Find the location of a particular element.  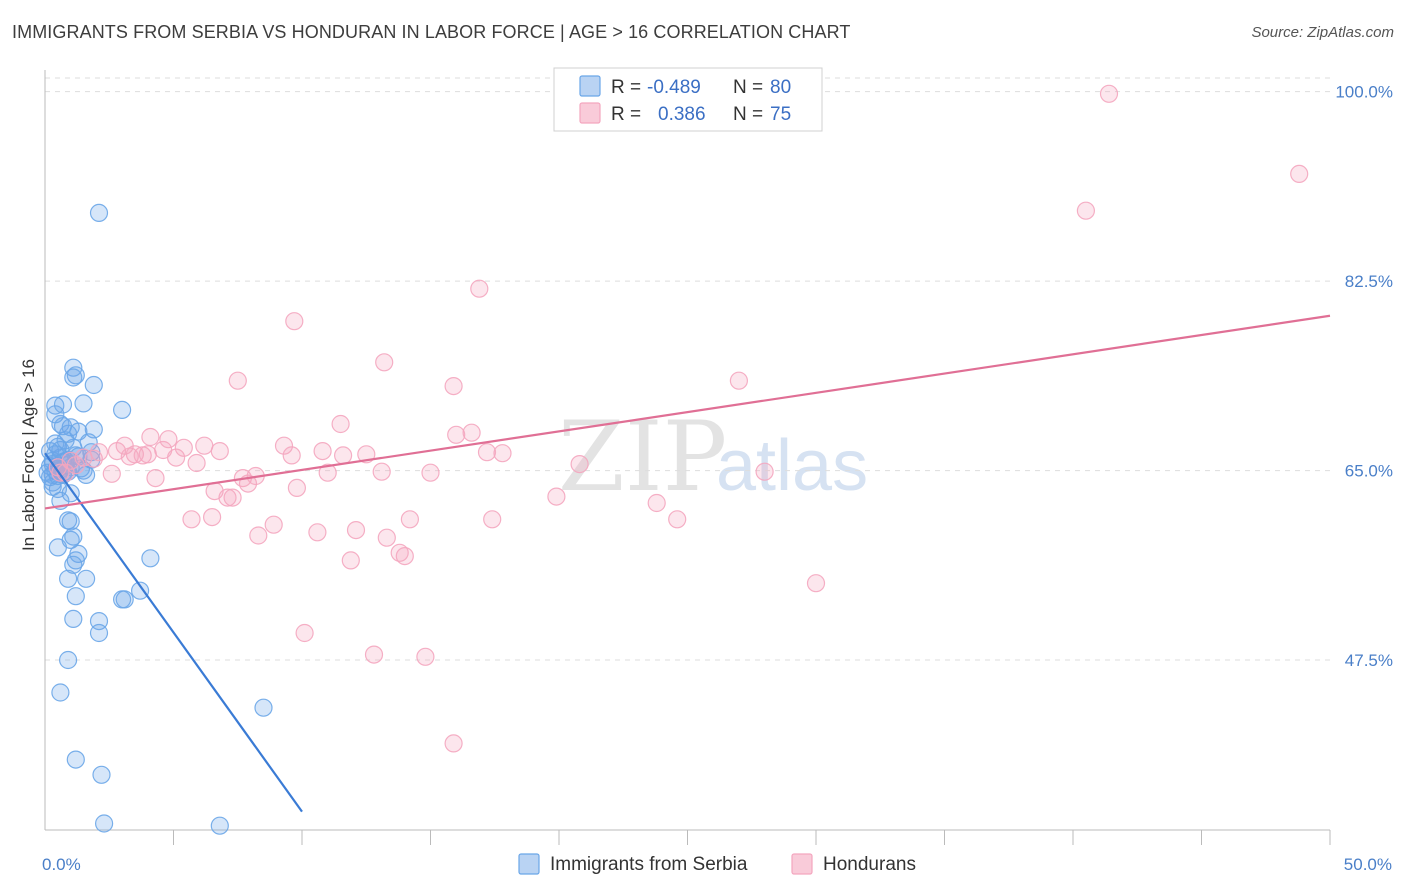

legend-n-value-hondurans: 75 is located at coordinates (780, 114).